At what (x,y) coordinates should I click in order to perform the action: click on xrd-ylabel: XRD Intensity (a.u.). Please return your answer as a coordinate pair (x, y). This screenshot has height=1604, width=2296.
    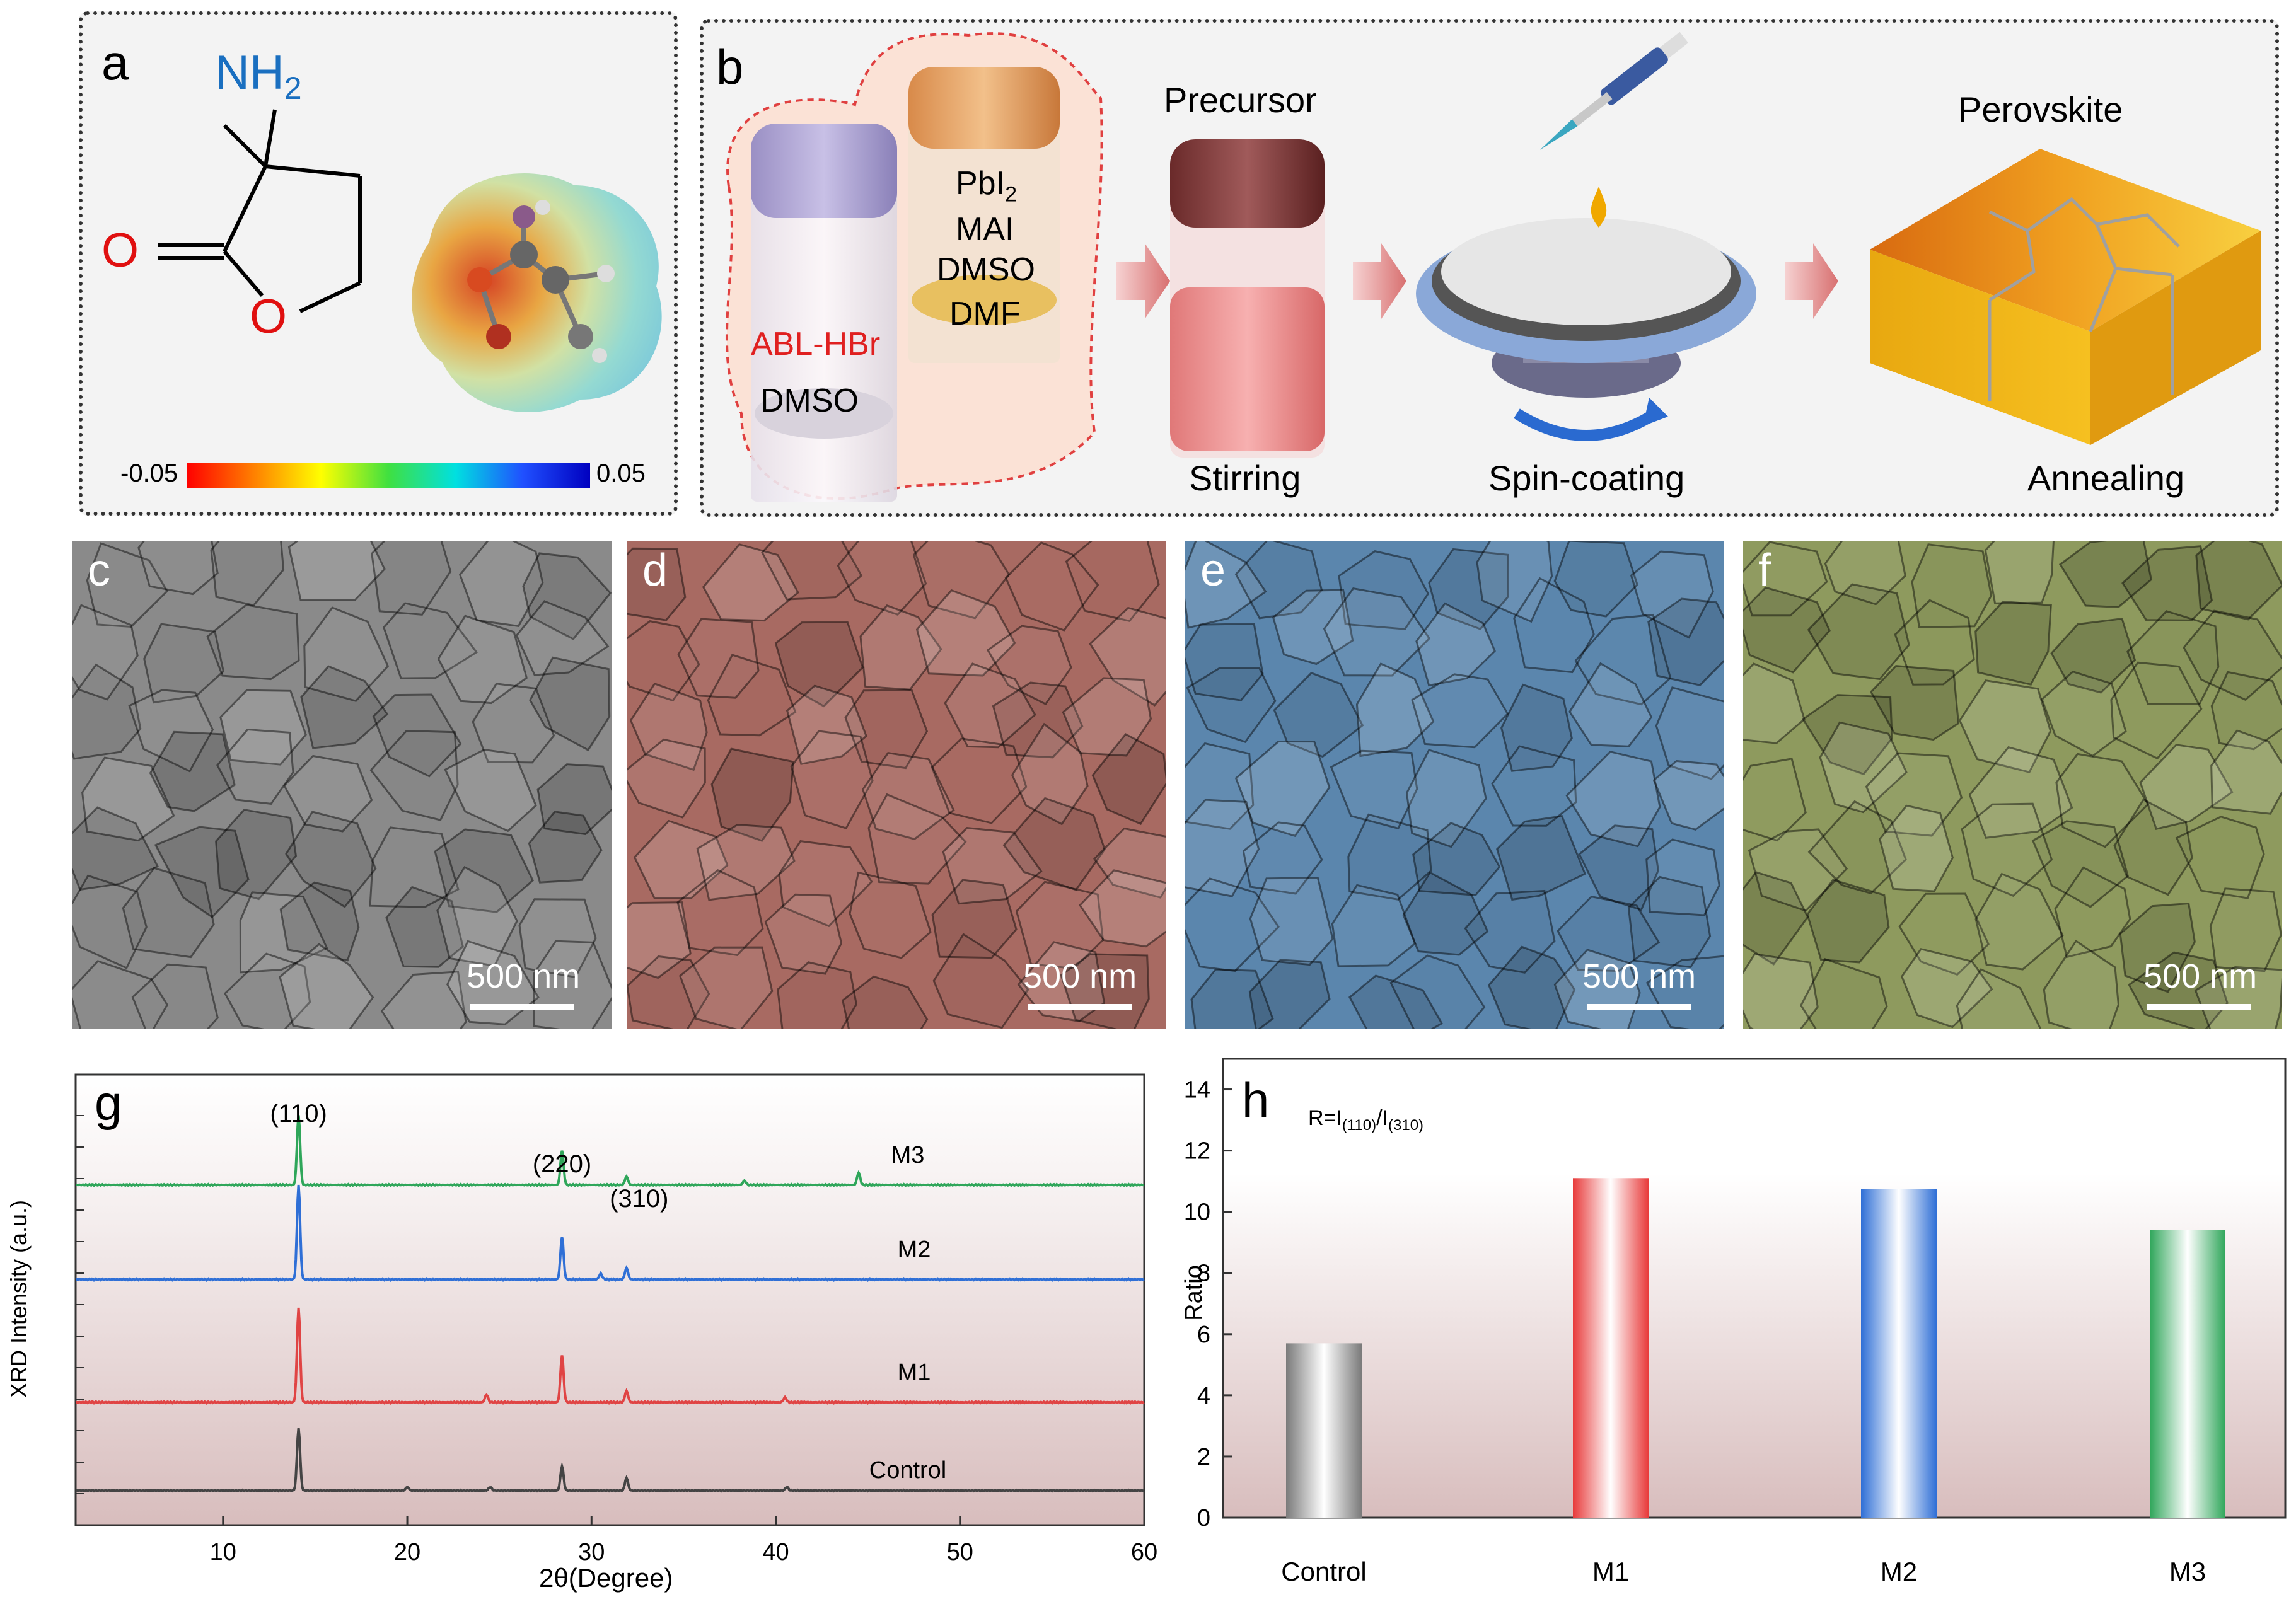
    Looking at the image, I should click on (19, 1299).